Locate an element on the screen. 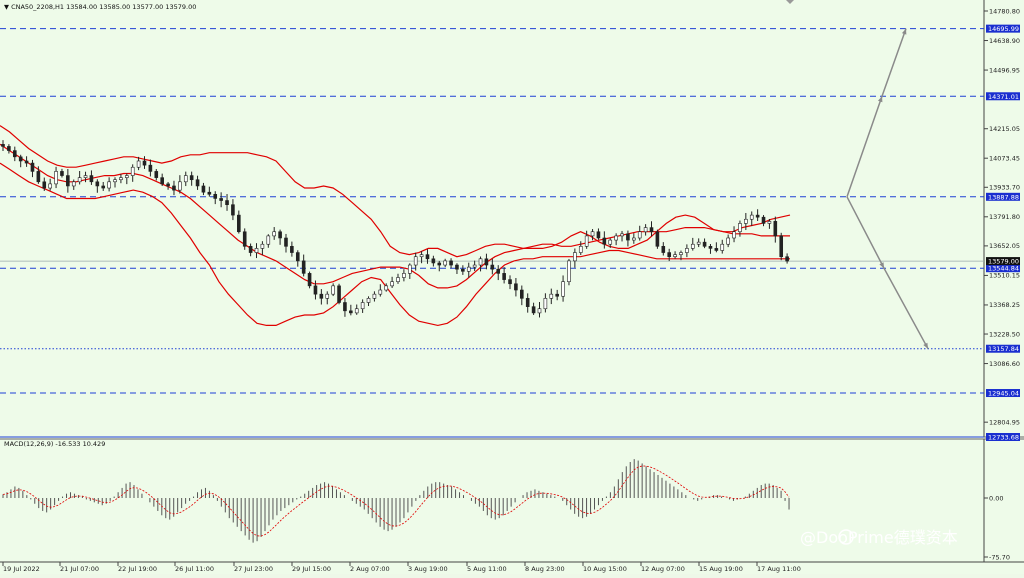  price-tick-label: 14638.90 is located at coordinates (1004, 41).